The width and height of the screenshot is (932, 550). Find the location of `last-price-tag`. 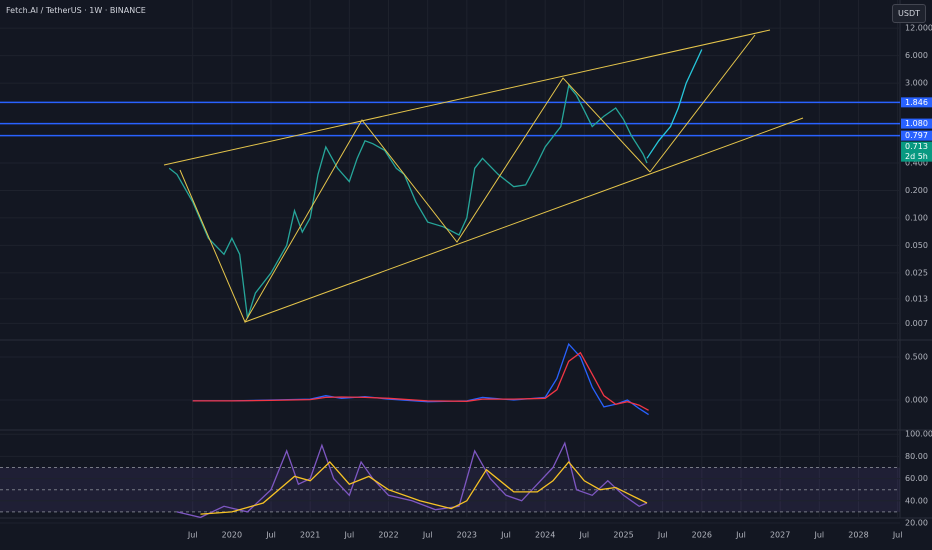

last-price-tag is located at coordinates (916, 151).